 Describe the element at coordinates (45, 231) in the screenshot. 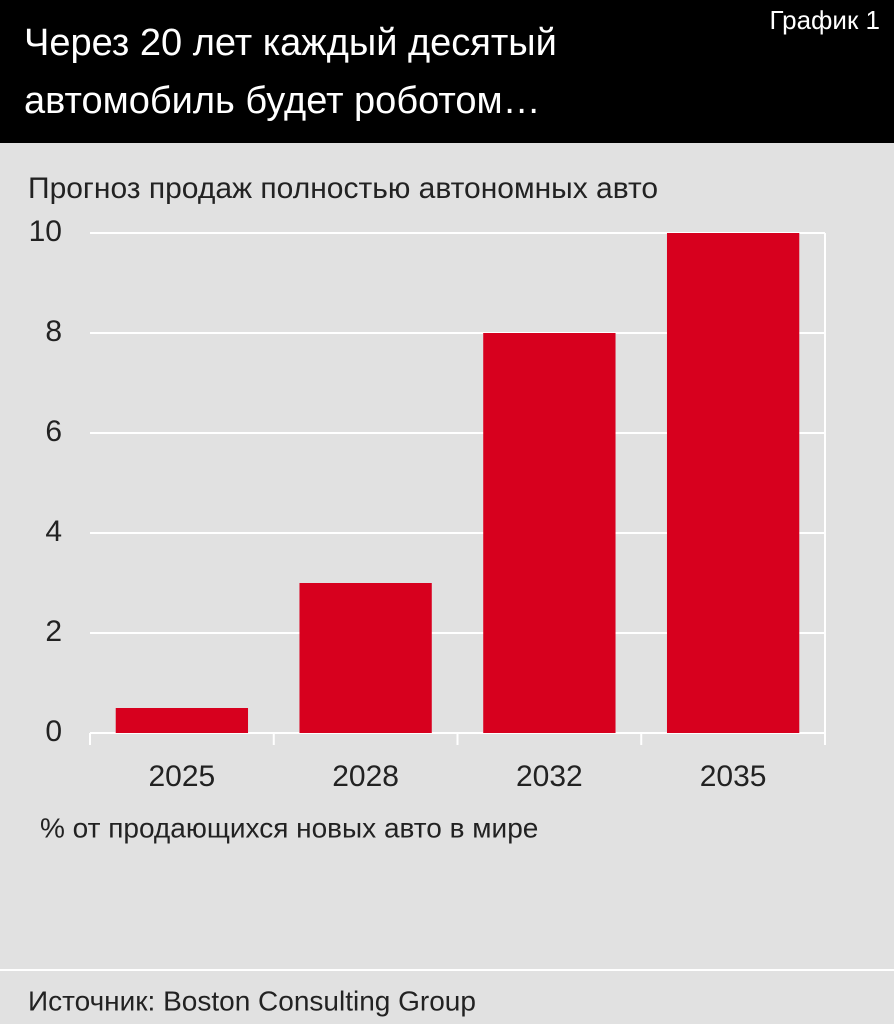

I see `y-tick-label: 10` at that location.